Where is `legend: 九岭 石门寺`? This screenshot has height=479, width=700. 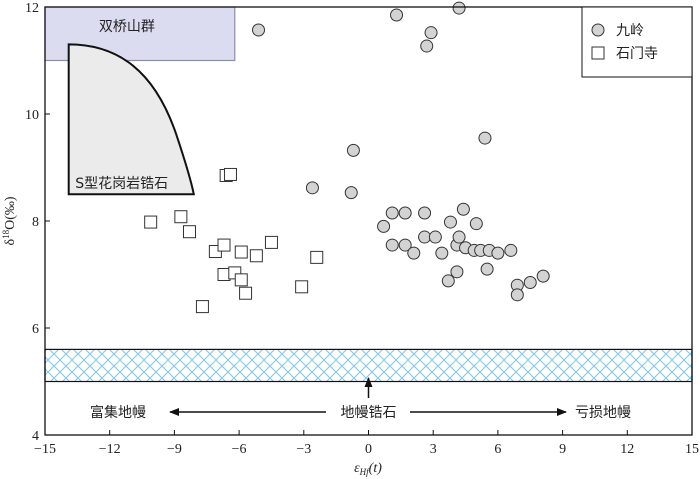 legend: 九岭 石门寺 is located at coordinates (637, 42).